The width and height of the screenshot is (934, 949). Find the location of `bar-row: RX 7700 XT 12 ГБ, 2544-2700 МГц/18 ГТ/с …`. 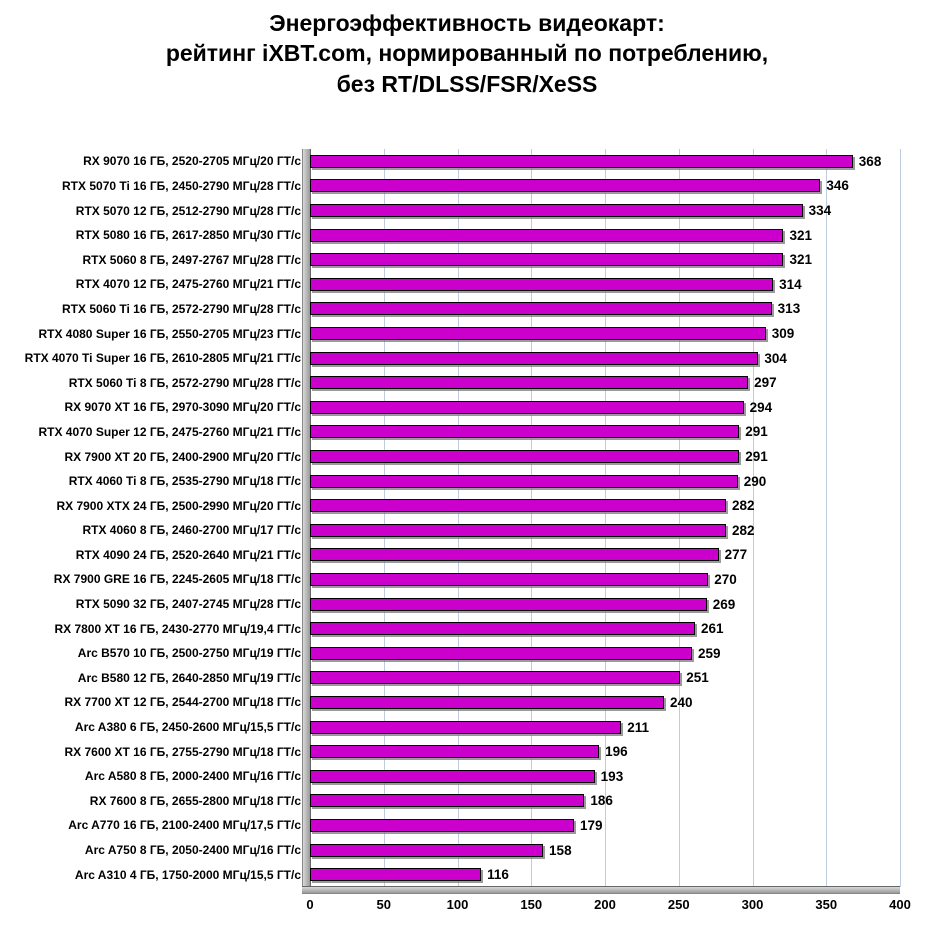

bar-row: RX 7700 XT 12 ГБ, 2544-2700 МГц/18 ГТ/с … is located at coordinates (467, 702).